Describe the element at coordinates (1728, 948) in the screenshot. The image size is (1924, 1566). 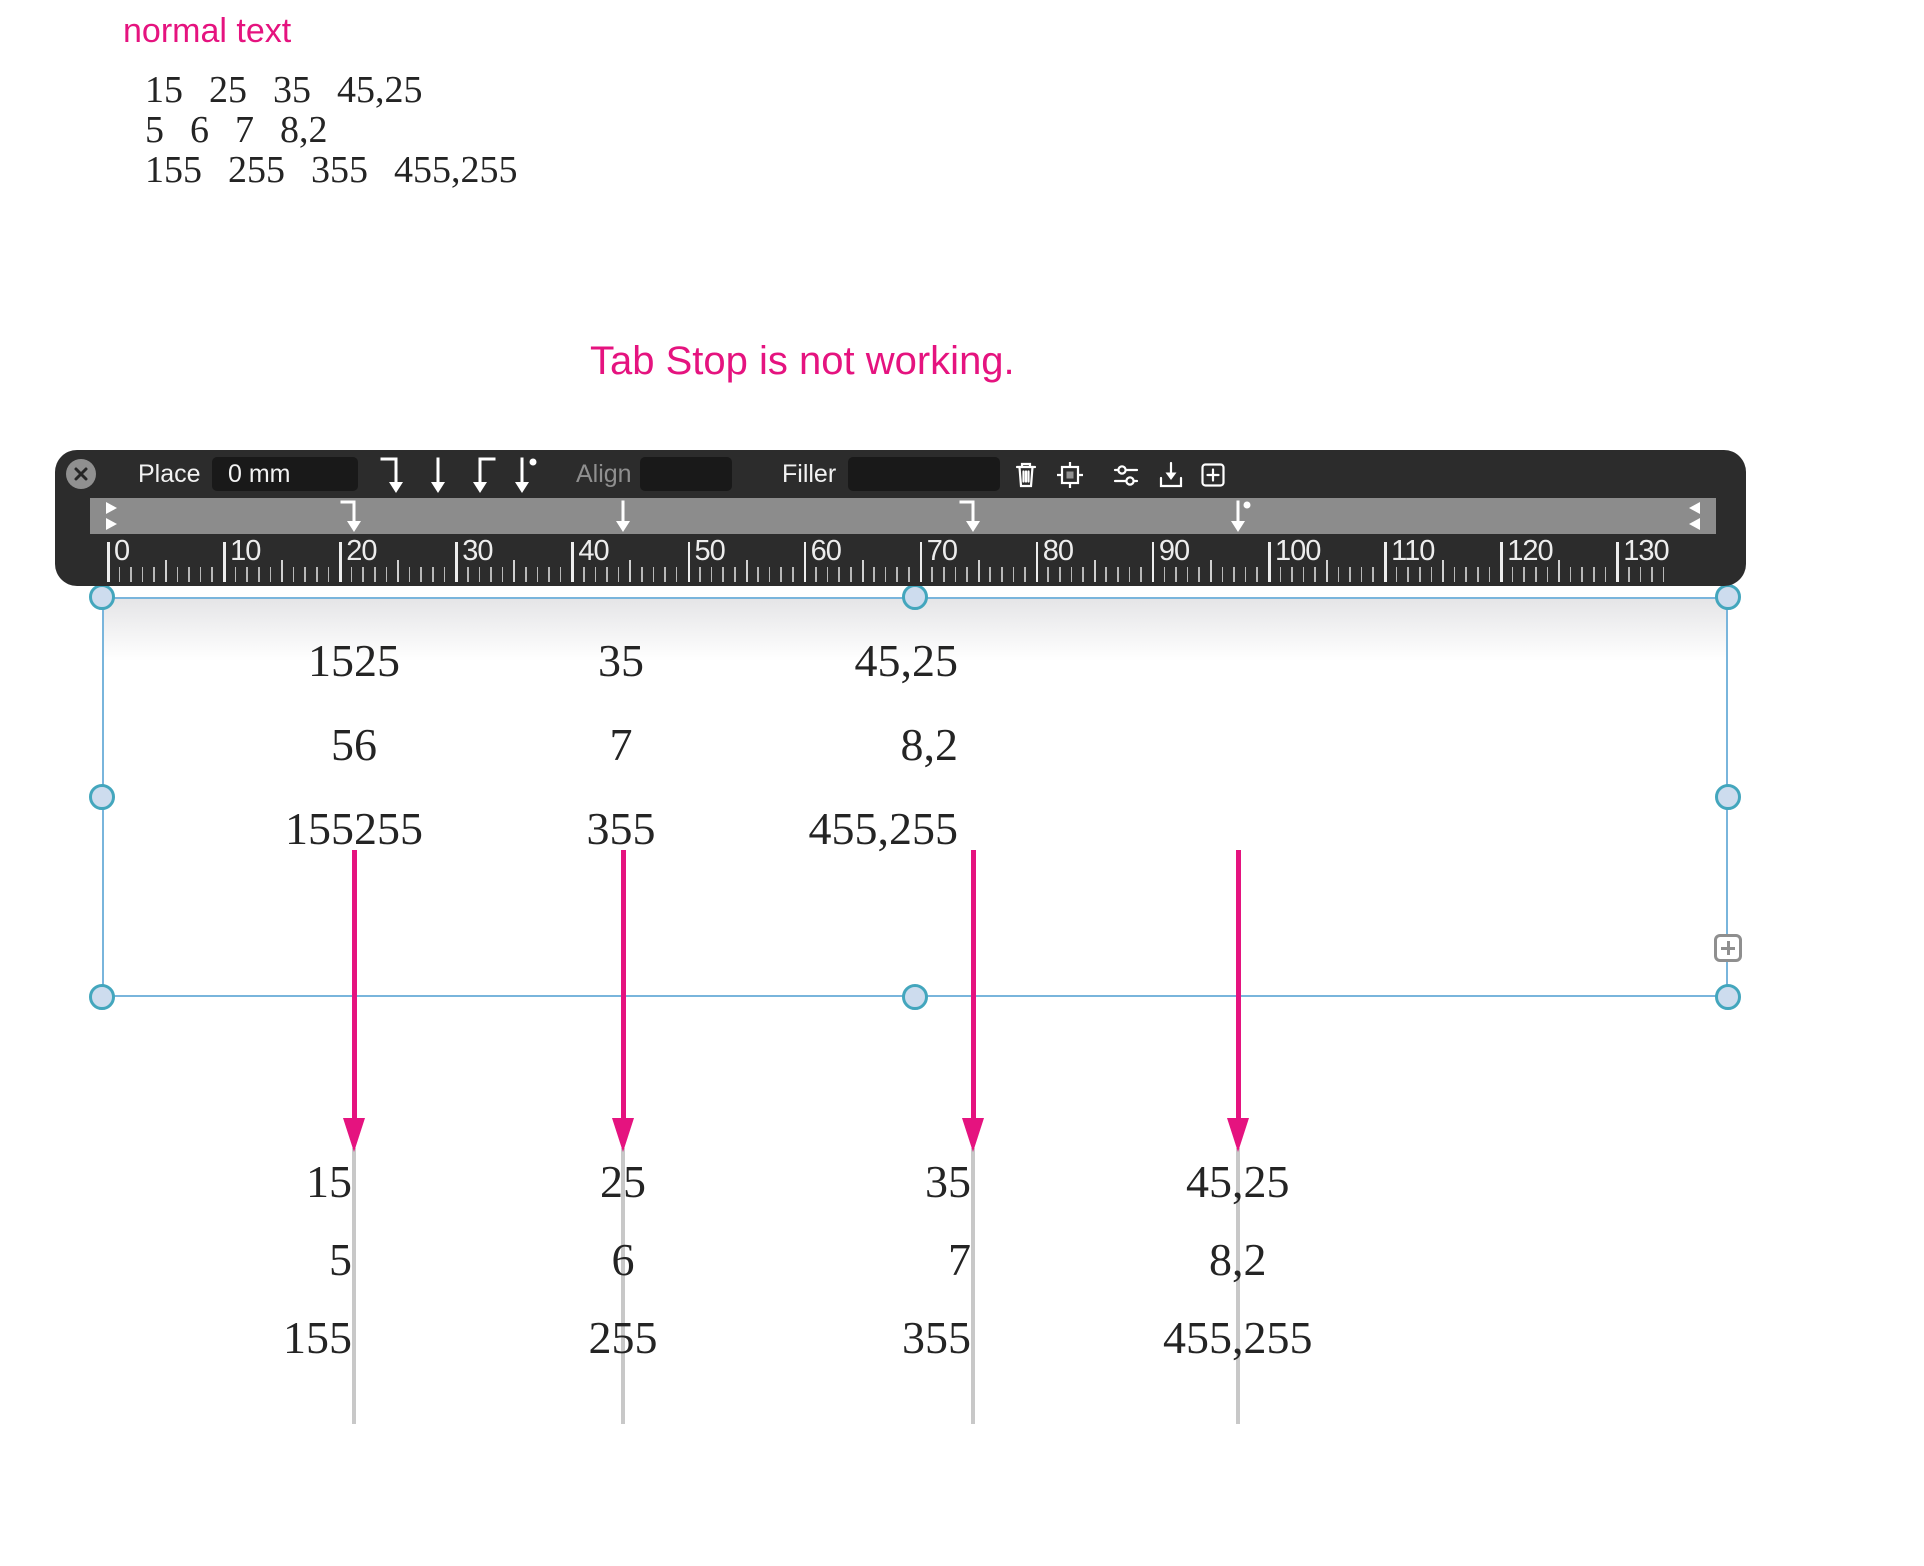
I see `frame-expand-button` at that location.